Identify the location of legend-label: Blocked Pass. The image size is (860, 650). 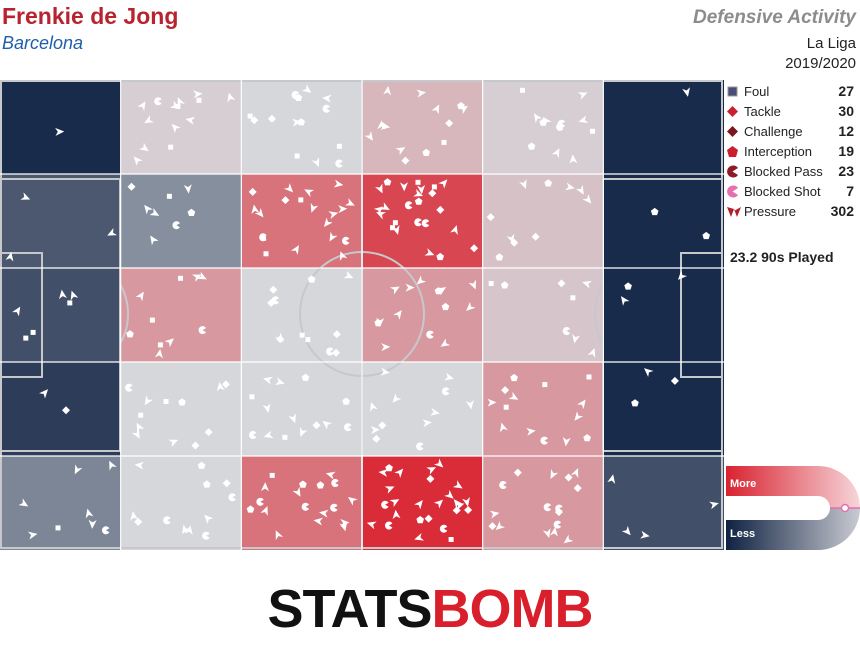
(783, 171).